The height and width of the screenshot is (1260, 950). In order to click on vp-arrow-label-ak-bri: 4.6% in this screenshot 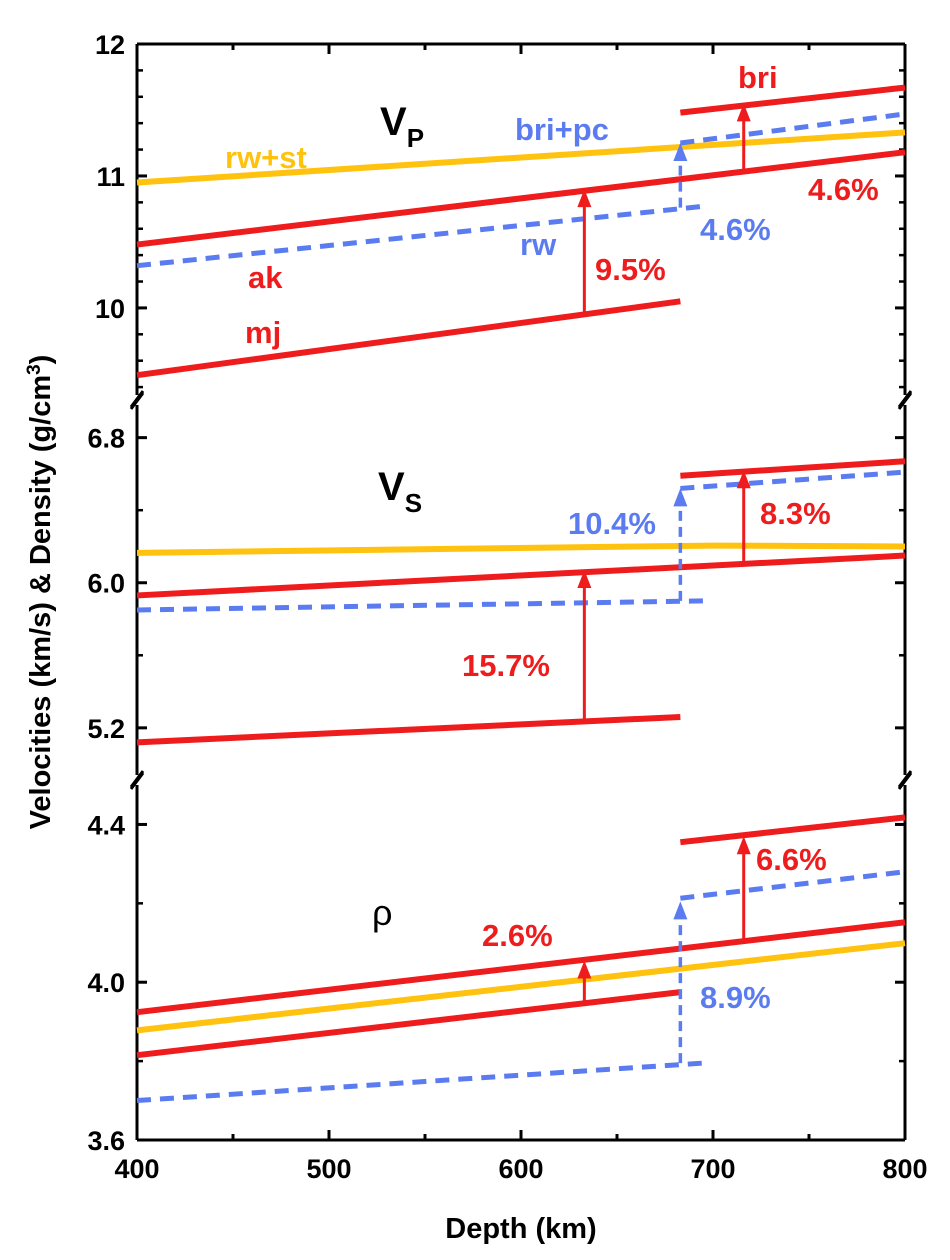, I will do `click(843, 189)`.